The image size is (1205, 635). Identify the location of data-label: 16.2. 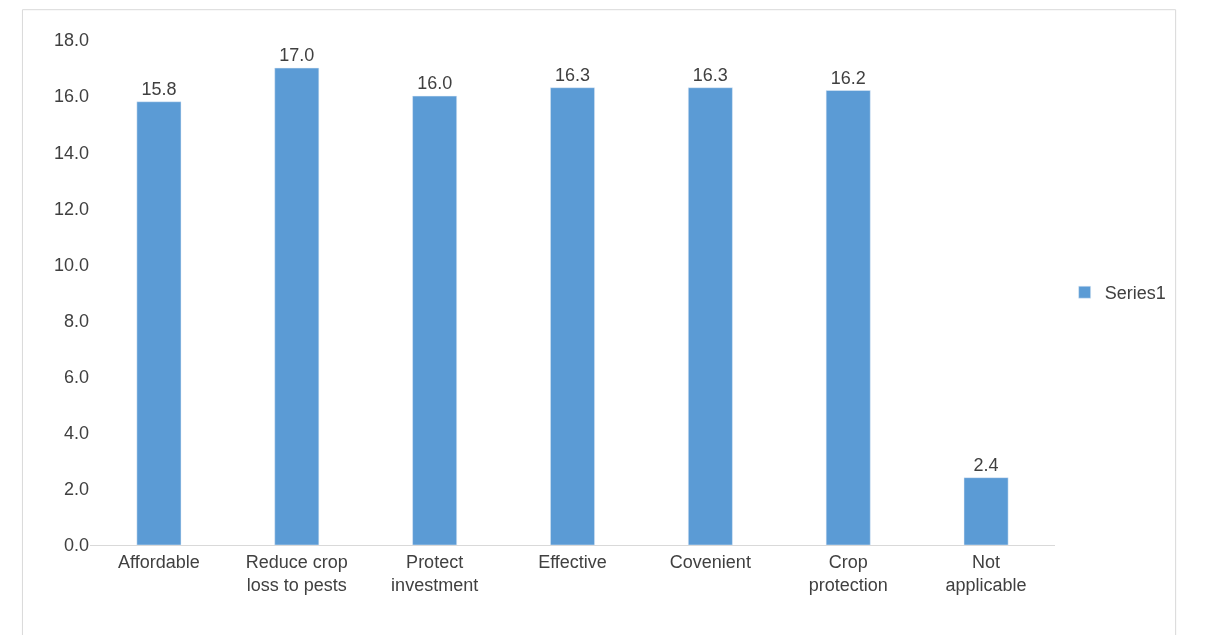
(848, 77).